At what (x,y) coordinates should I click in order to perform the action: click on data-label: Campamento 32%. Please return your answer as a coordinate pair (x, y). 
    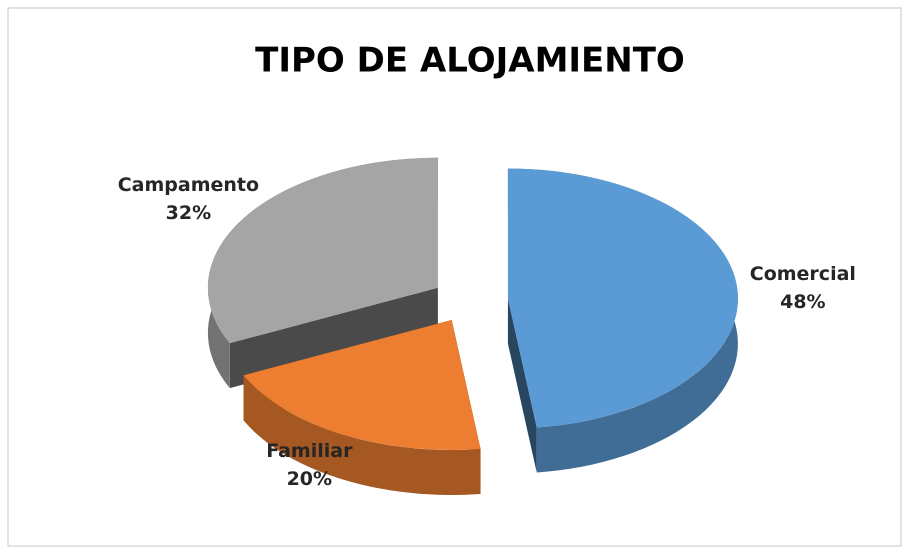
    Looking at the image, I should click on (188, 198).